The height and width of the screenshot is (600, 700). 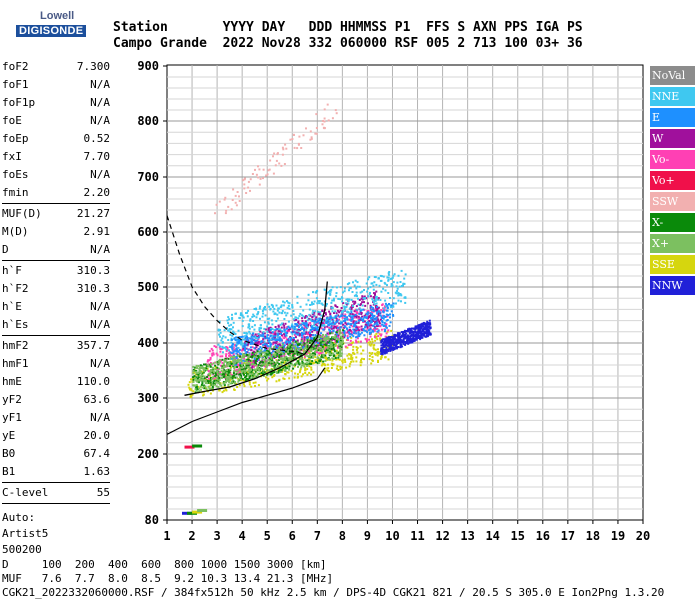 I want to click on param-separator, so click(x=56, y=260).